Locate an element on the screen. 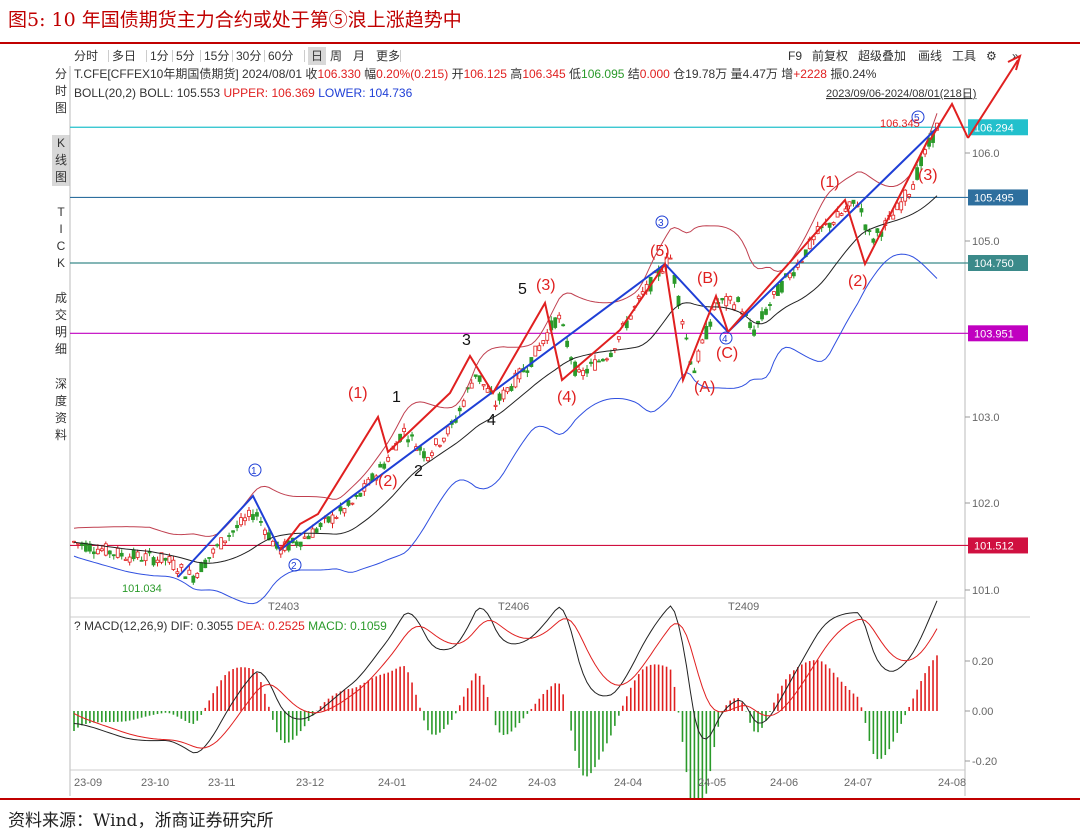 This screenshot has width=1080, height=834. minor-wave-label: 5 is located at coordinates (522, 289).